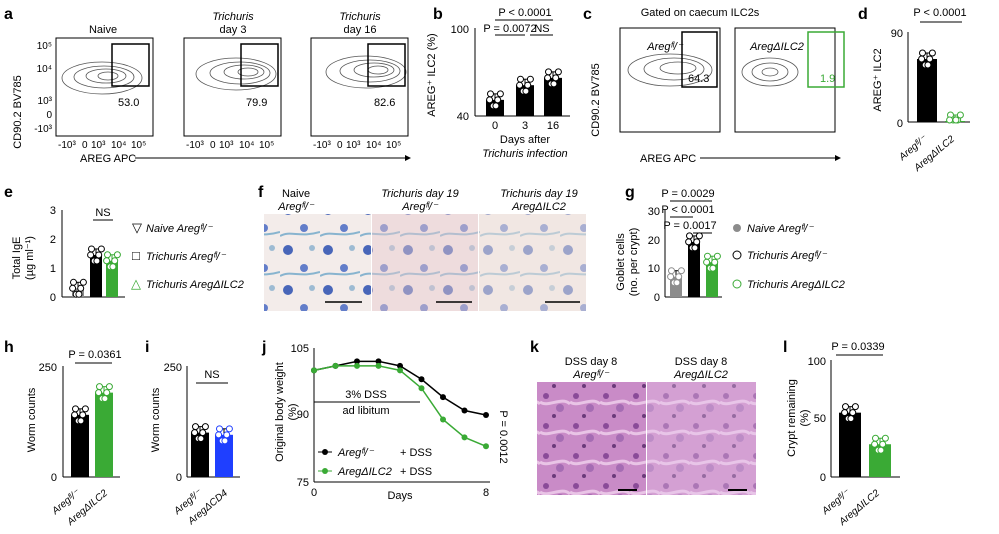  What do you see at coordinates (420, 207) in the screenshot?
I see `f-title-sub: Aregᶠˡ/⁻` at bounding box center [420, 207].